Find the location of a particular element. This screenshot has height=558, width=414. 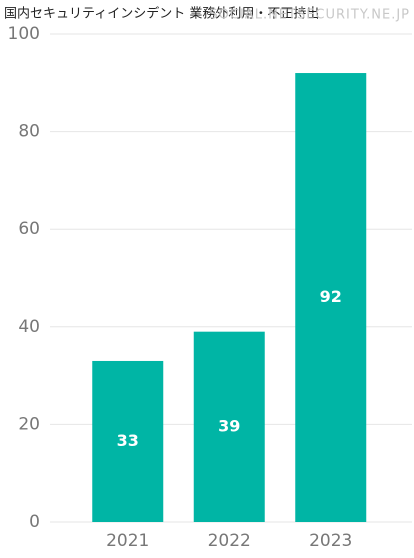

y-tick-label: 20 is located at coordinates (29, 424).